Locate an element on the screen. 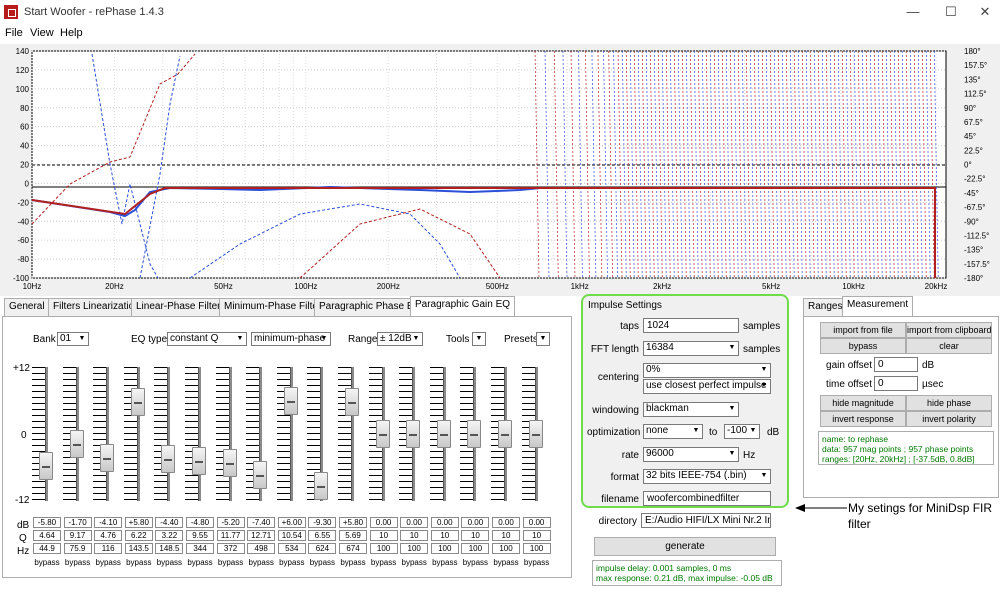 This screenshot has width=1000, height=604. tab-linear-phase-filters: Linear-Phase Filters is located at coordinates (181, 307).